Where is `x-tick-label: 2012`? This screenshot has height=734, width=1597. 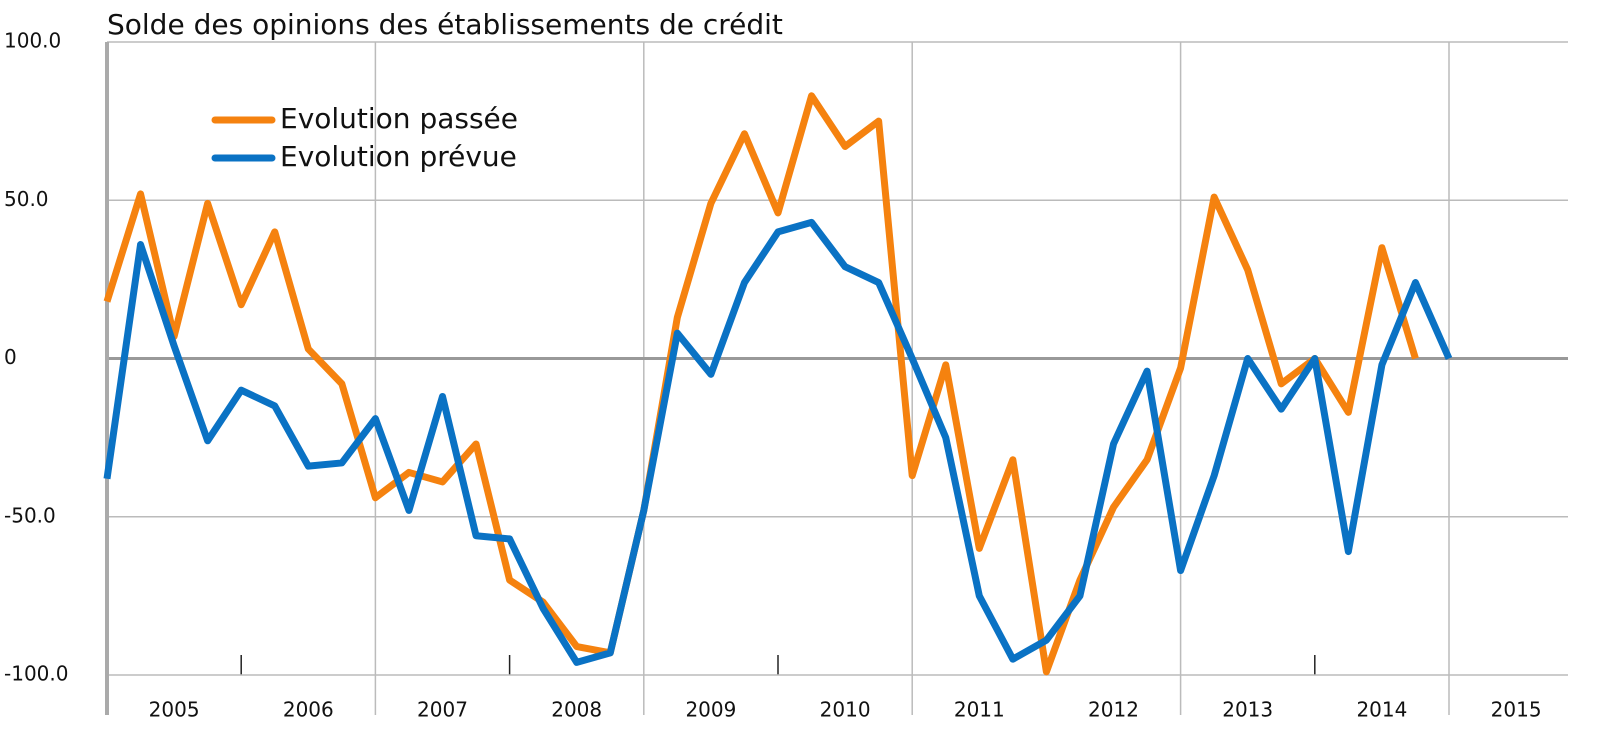 x-tick-label: 2012 is located at coordinates (1113, 710).